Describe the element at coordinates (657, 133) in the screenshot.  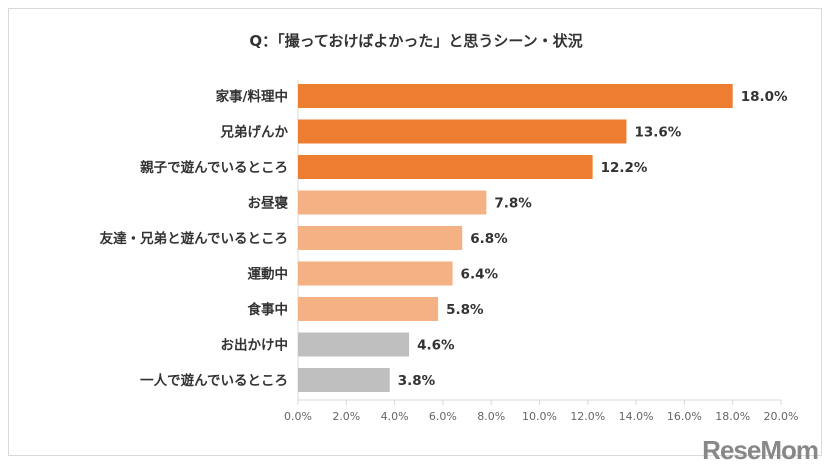
I see `data-label: 13.6%` at that location.